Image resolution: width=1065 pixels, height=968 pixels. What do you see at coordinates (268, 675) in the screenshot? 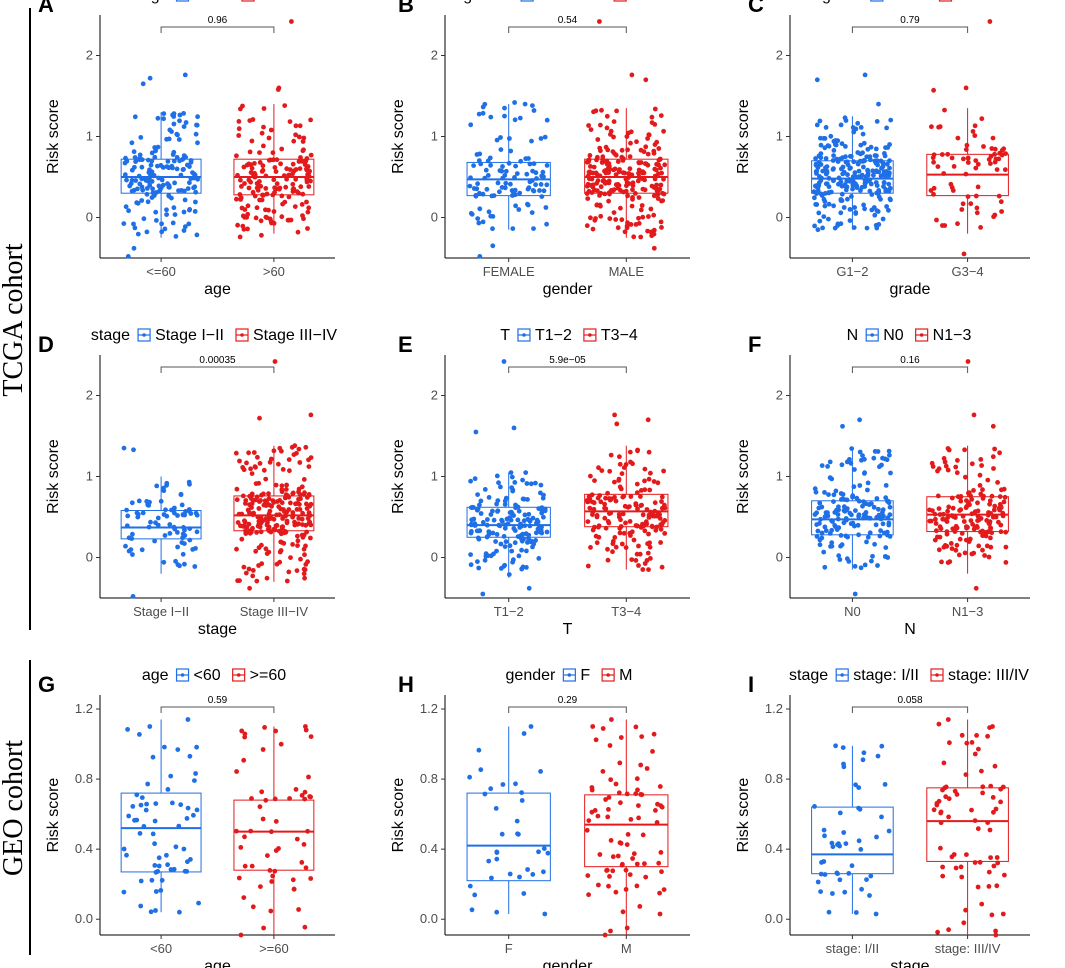
I see `legend-label-2: >=60` at bounding box center [268, 675].